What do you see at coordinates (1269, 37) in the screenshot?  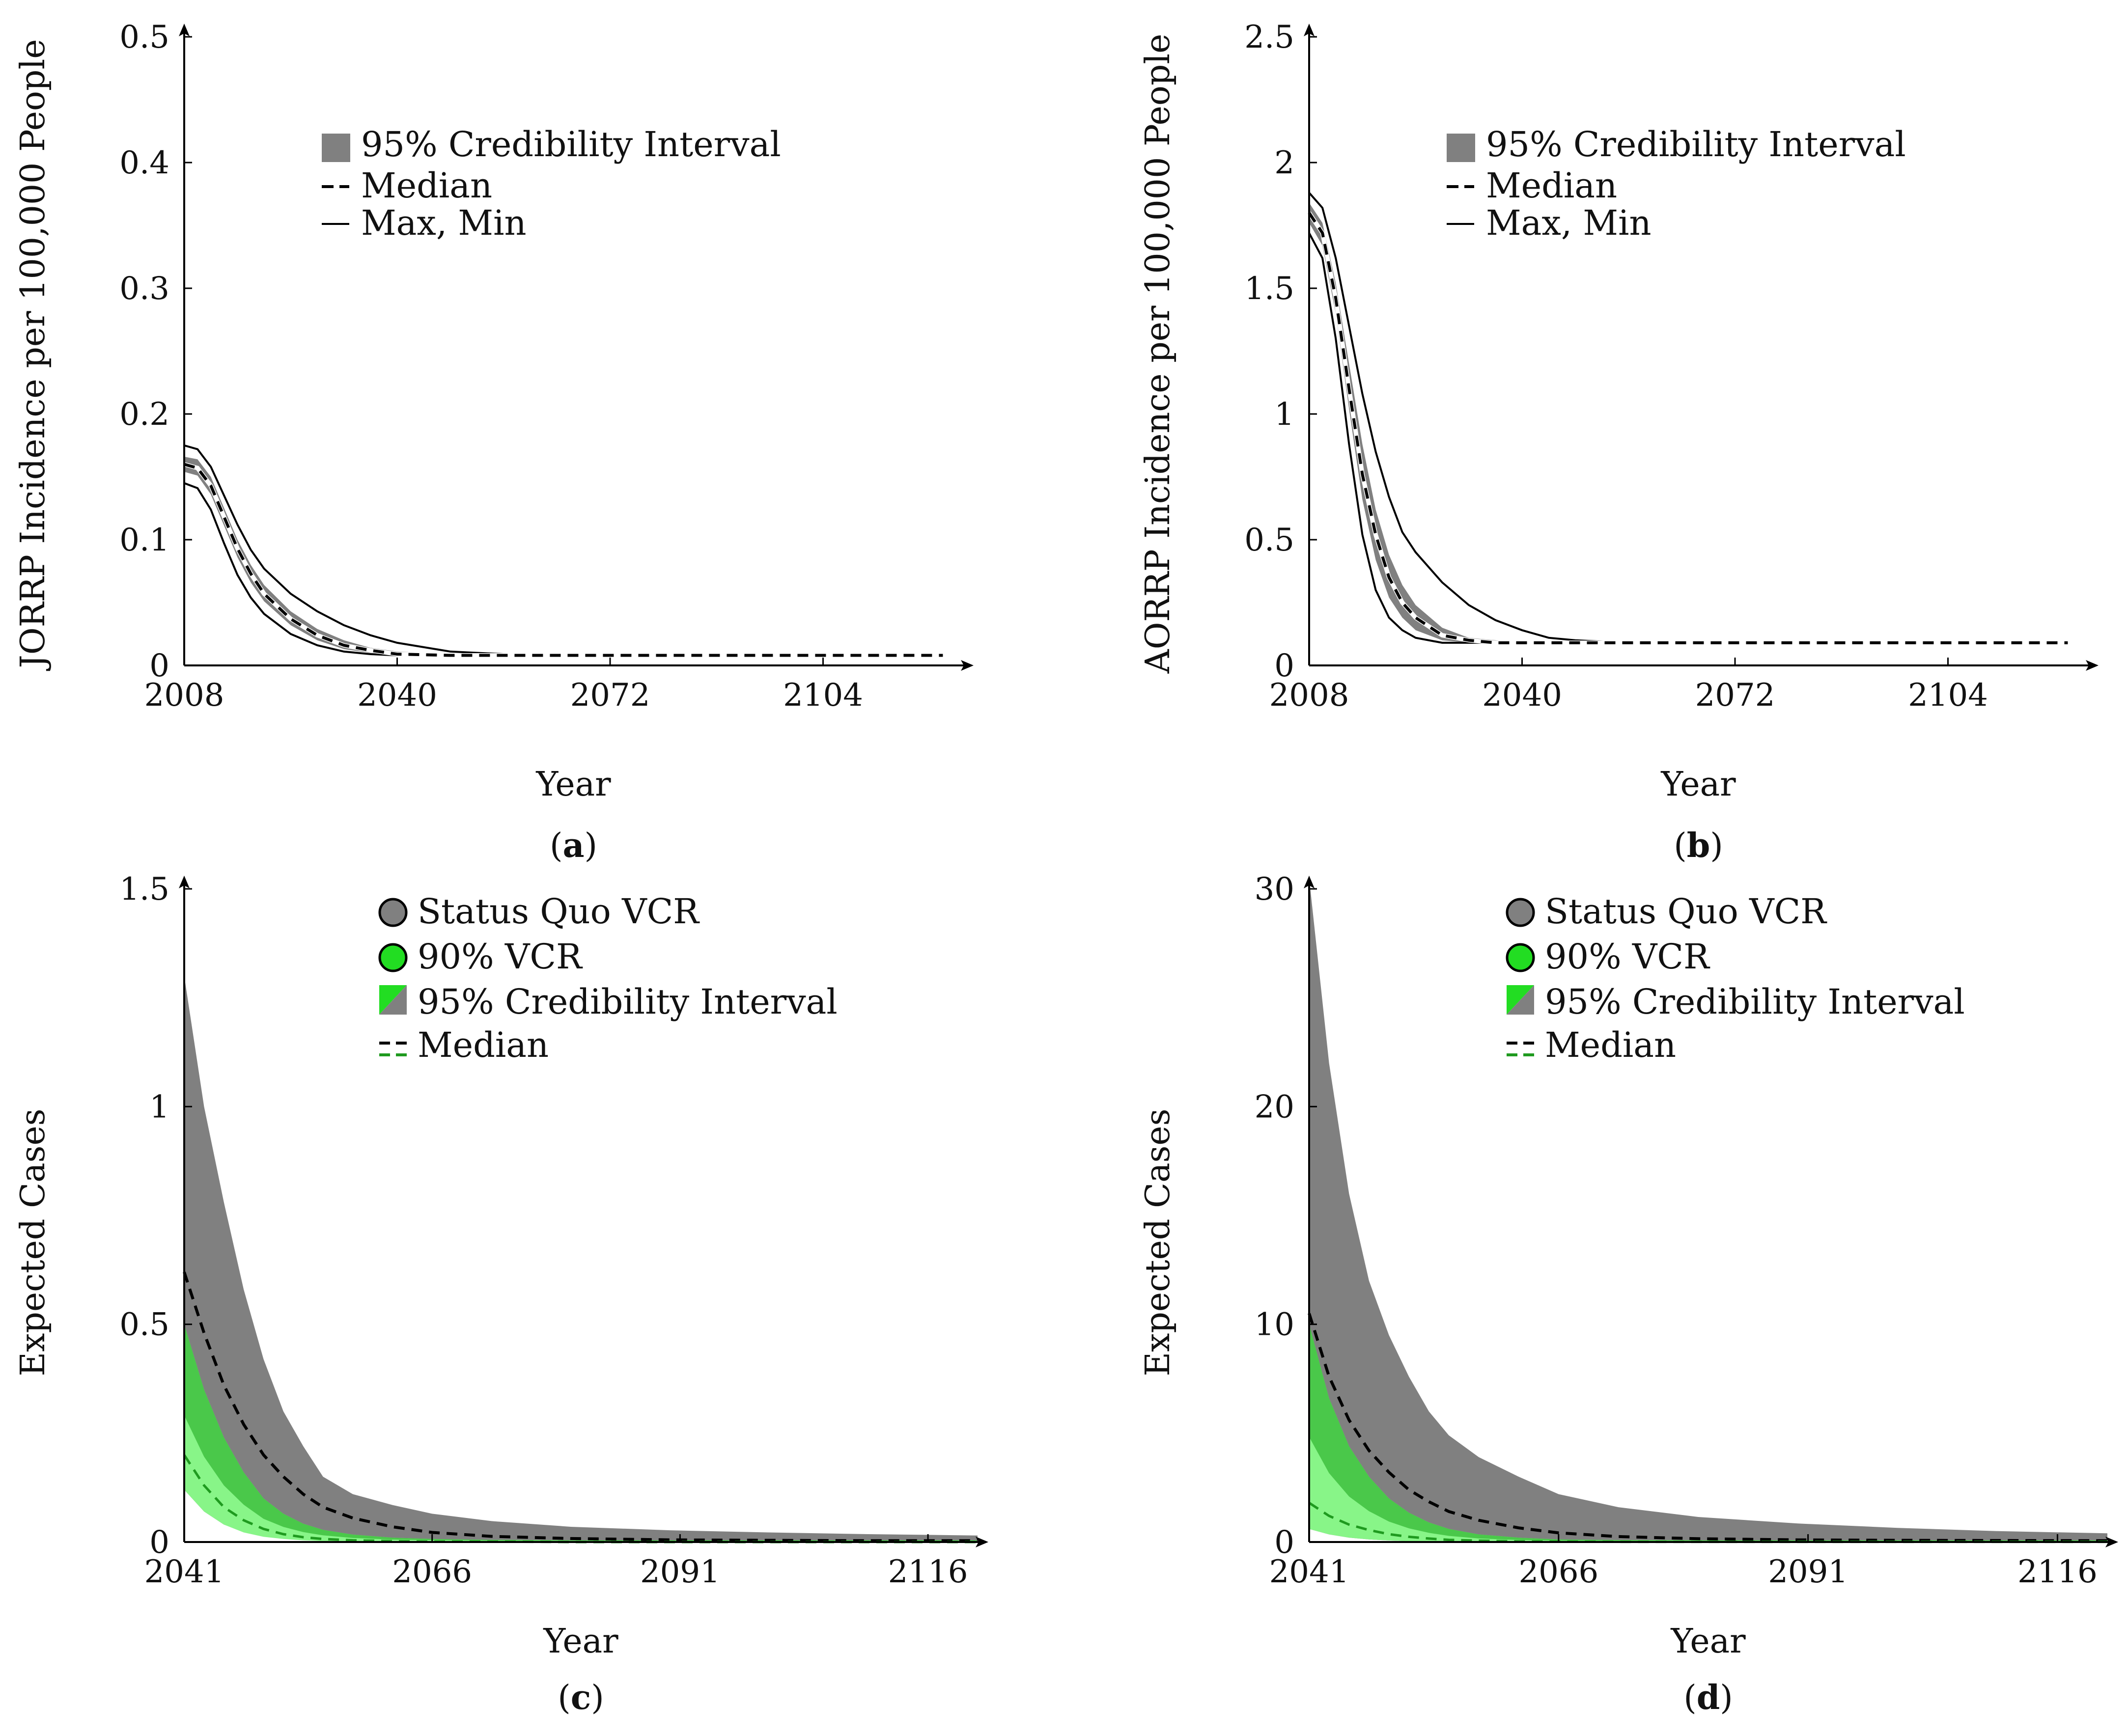 I see `y-tick-label: 2.5` at bounding box center [1269, 37].